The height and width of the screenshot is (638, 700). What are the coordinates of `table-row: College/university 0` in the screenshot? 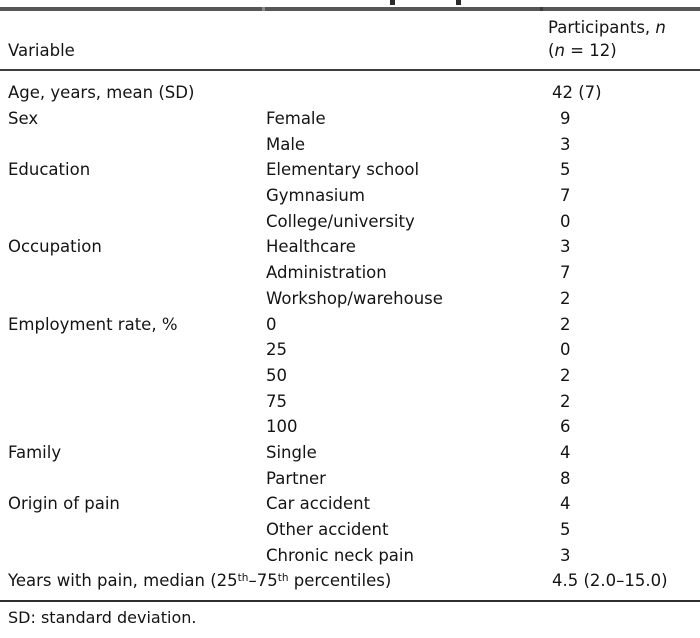 It's located at (350, 221).